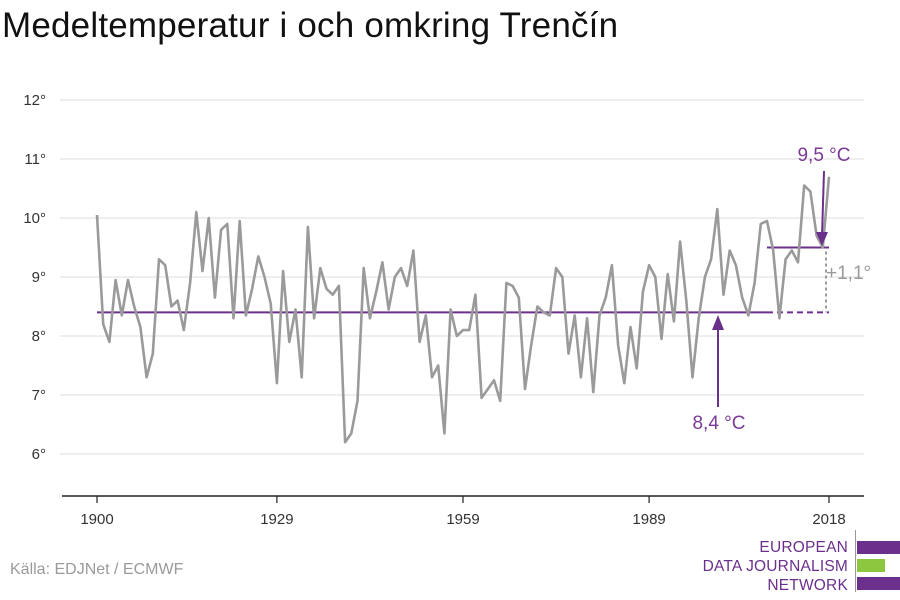 Image resolution: width=900 pixels, height=600 pixels. Describe the element at coordinates (878, 583) in the screenshot. I see `logo-bar-purple-bottom` at that location.